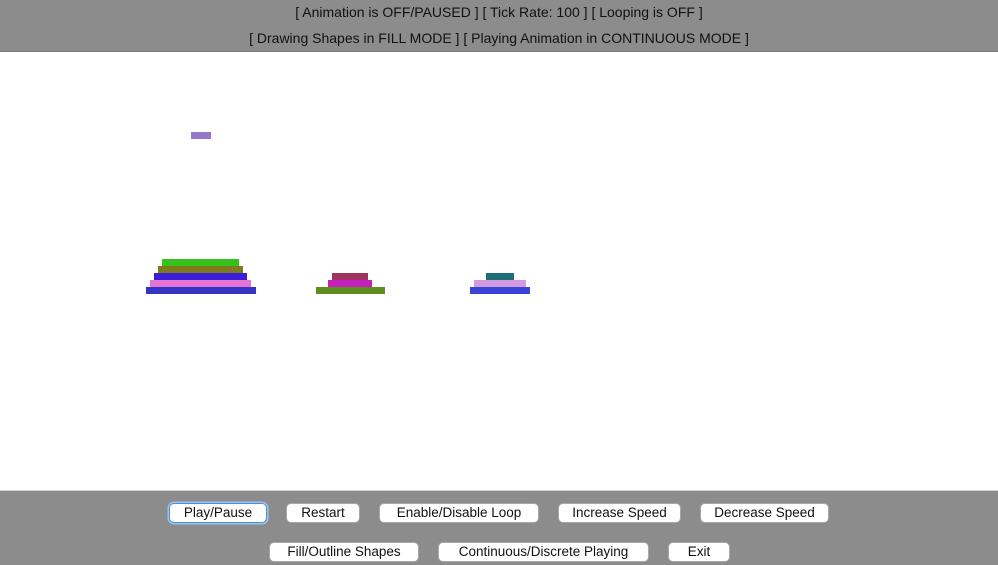 The image size is (998, 565). What do you see at coordinates (459, 513) in the screenshot?
I see `enable-disable-loop-button: Enable/Disable Loop` at bounding box center [459, 513].